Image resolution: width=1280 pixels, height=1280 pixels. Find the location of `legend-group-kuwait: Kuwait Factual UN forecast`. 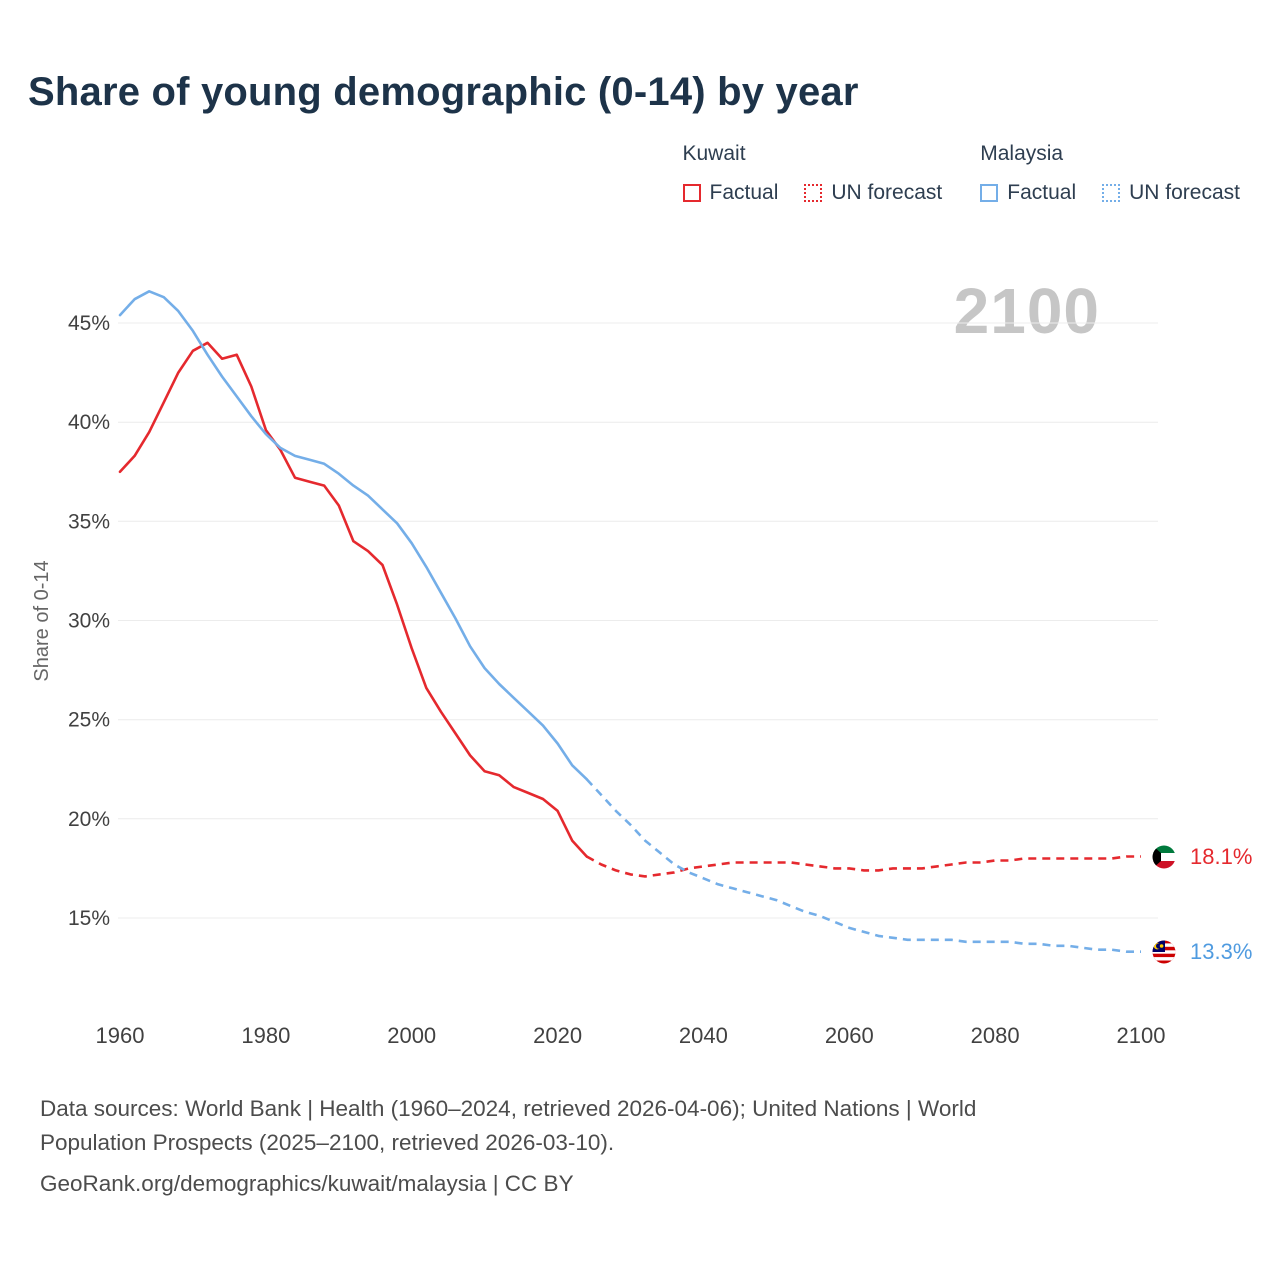

legend-group-kuwait: Kuwait Factual UN forecast is located at coordinates (812, 173).